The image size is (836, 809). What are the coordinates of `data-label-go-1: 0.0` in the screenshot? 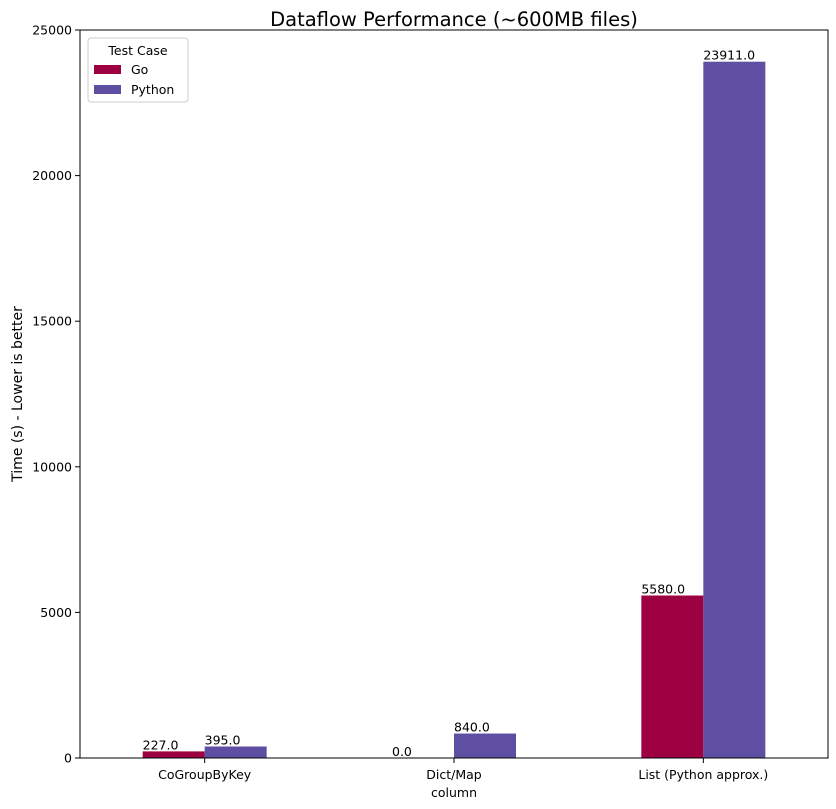 It's located at (402, 751).